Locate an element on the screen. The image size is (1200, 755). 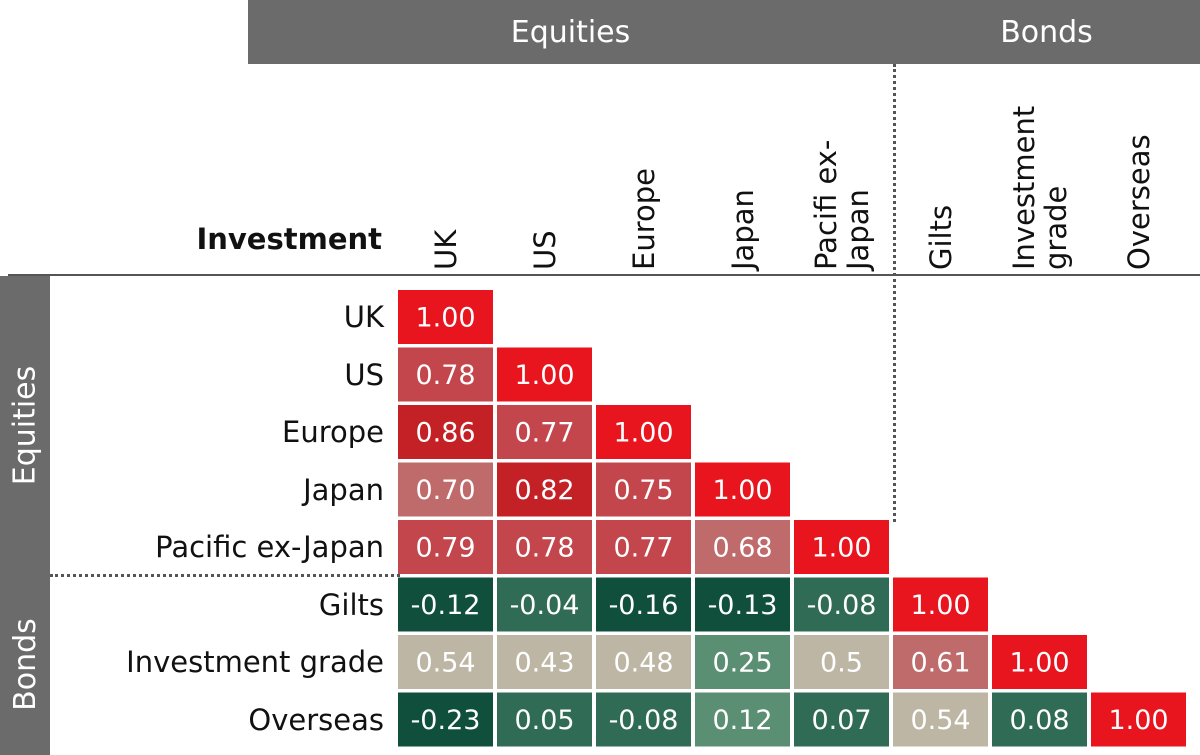
cell-value: 0.77 is located at coordinates (544, 433).